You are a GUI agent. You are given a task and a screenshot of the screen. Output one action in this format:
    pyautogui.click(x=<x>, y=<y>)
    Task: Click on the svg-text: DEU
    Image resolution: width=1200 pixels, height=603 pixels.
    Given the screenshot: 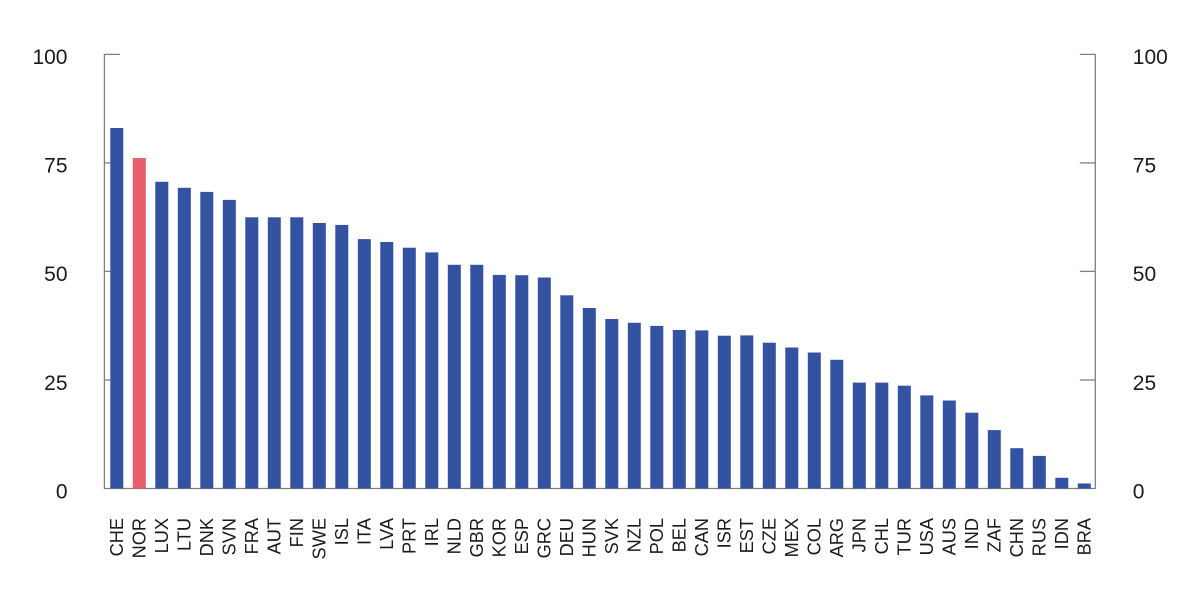 What is the action you would take?
    pyautogui.click(x=567, y=537)
    